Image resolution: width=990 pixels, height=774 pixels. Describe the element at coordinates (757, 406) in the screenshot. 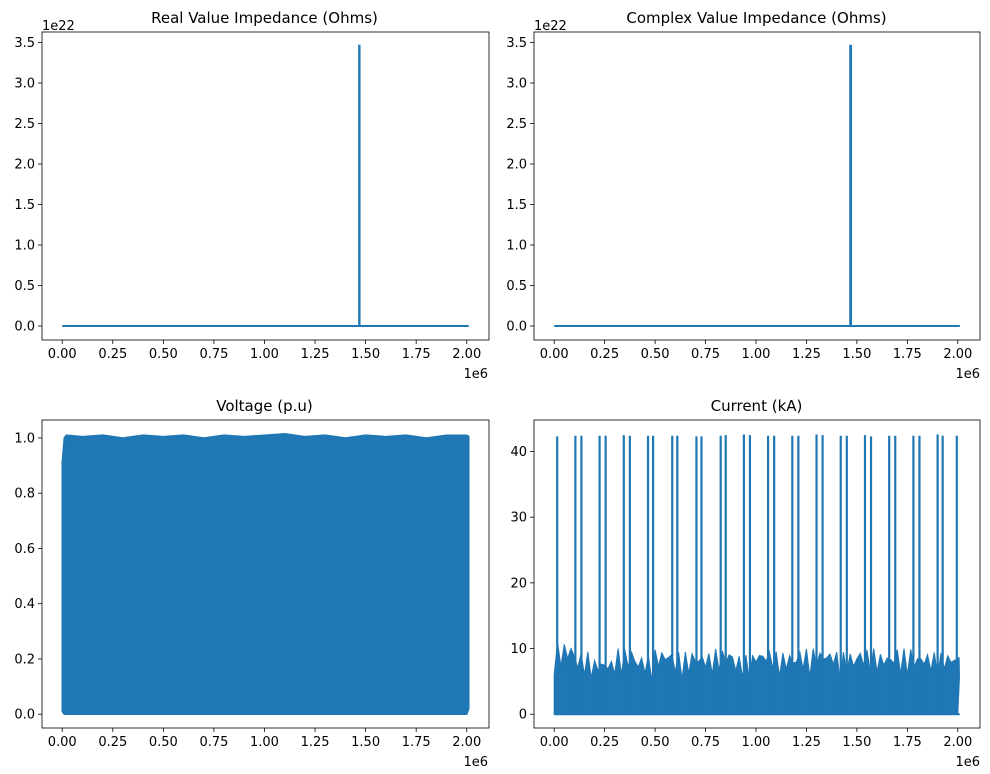

I see `chart-title: Current (kA)` at that location.